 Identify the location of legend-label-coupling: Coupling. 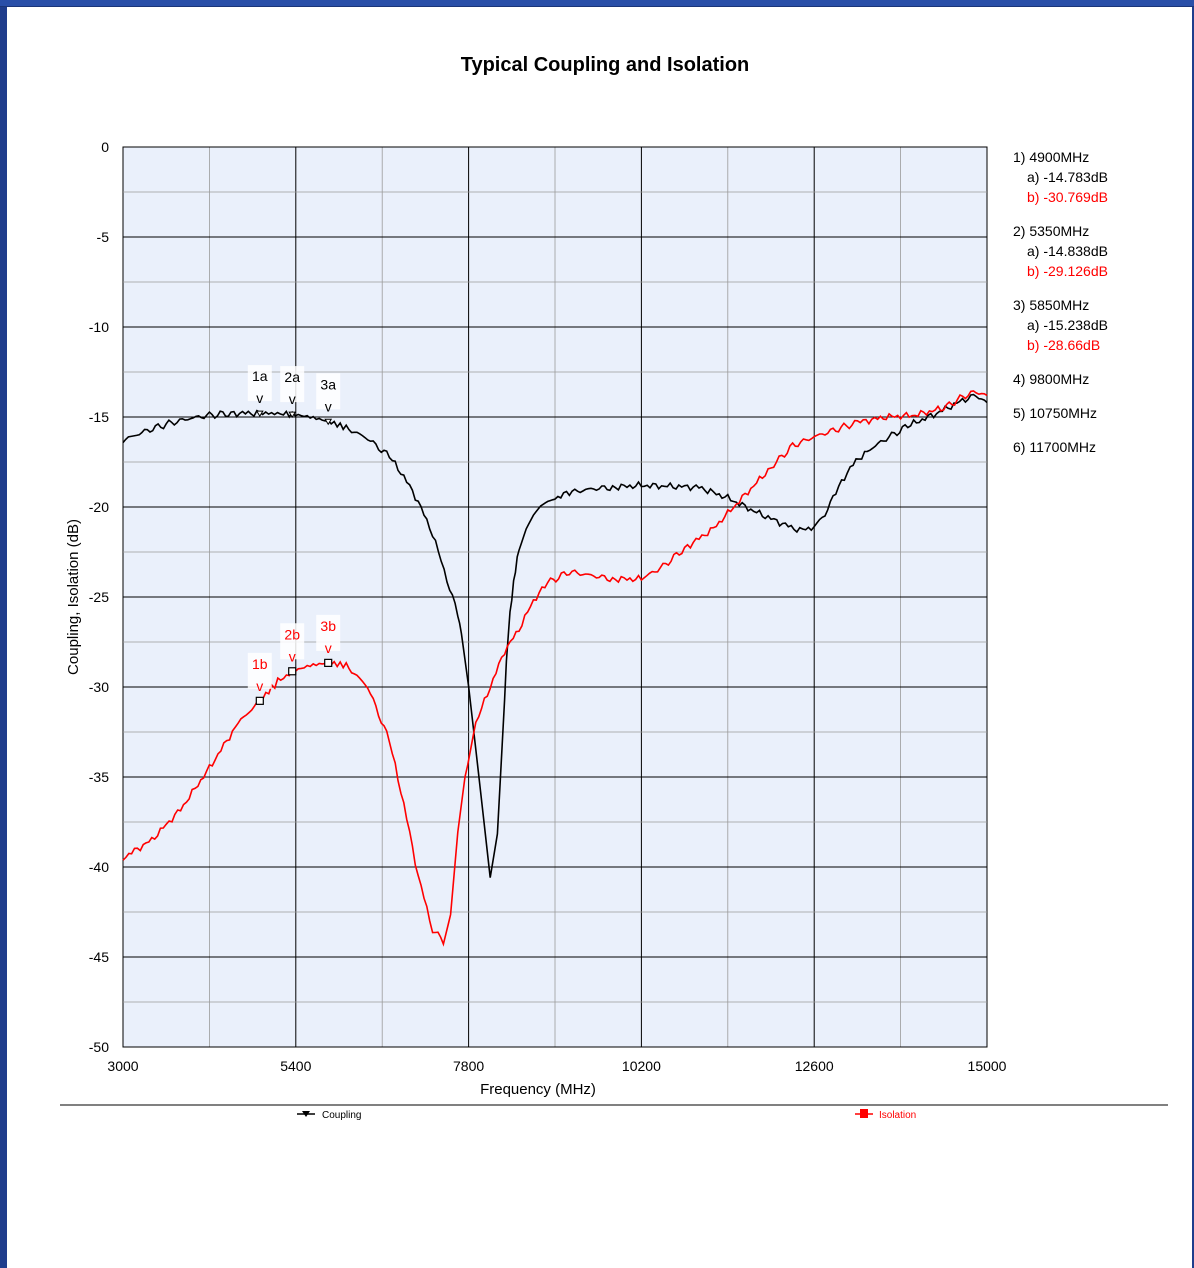
(341, 1115).